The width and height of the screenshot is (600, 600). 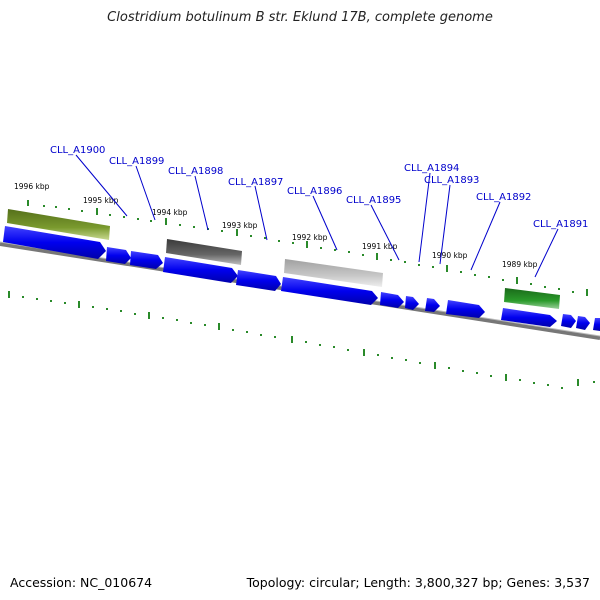 What do you see at coordinates (32, 186) in the screenshot?
I see `kbp-label: 1996 kbp` at bounding box center [32, 186].